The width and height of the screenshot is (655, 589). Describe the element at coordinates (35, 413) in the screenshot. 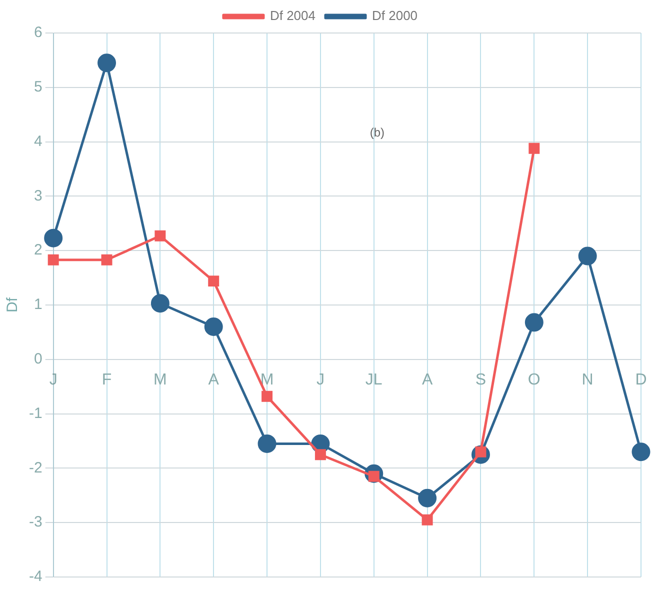

I see `y-tick-label: -1` at that location.